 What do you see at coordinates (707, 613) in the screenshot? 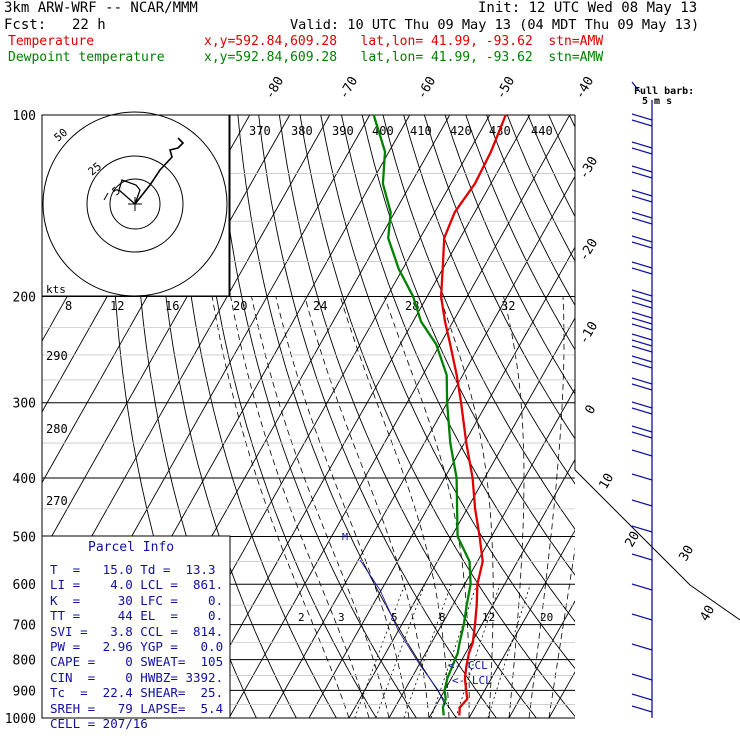
I see `isotherm-label: 40` at bounding box center [707, 613].